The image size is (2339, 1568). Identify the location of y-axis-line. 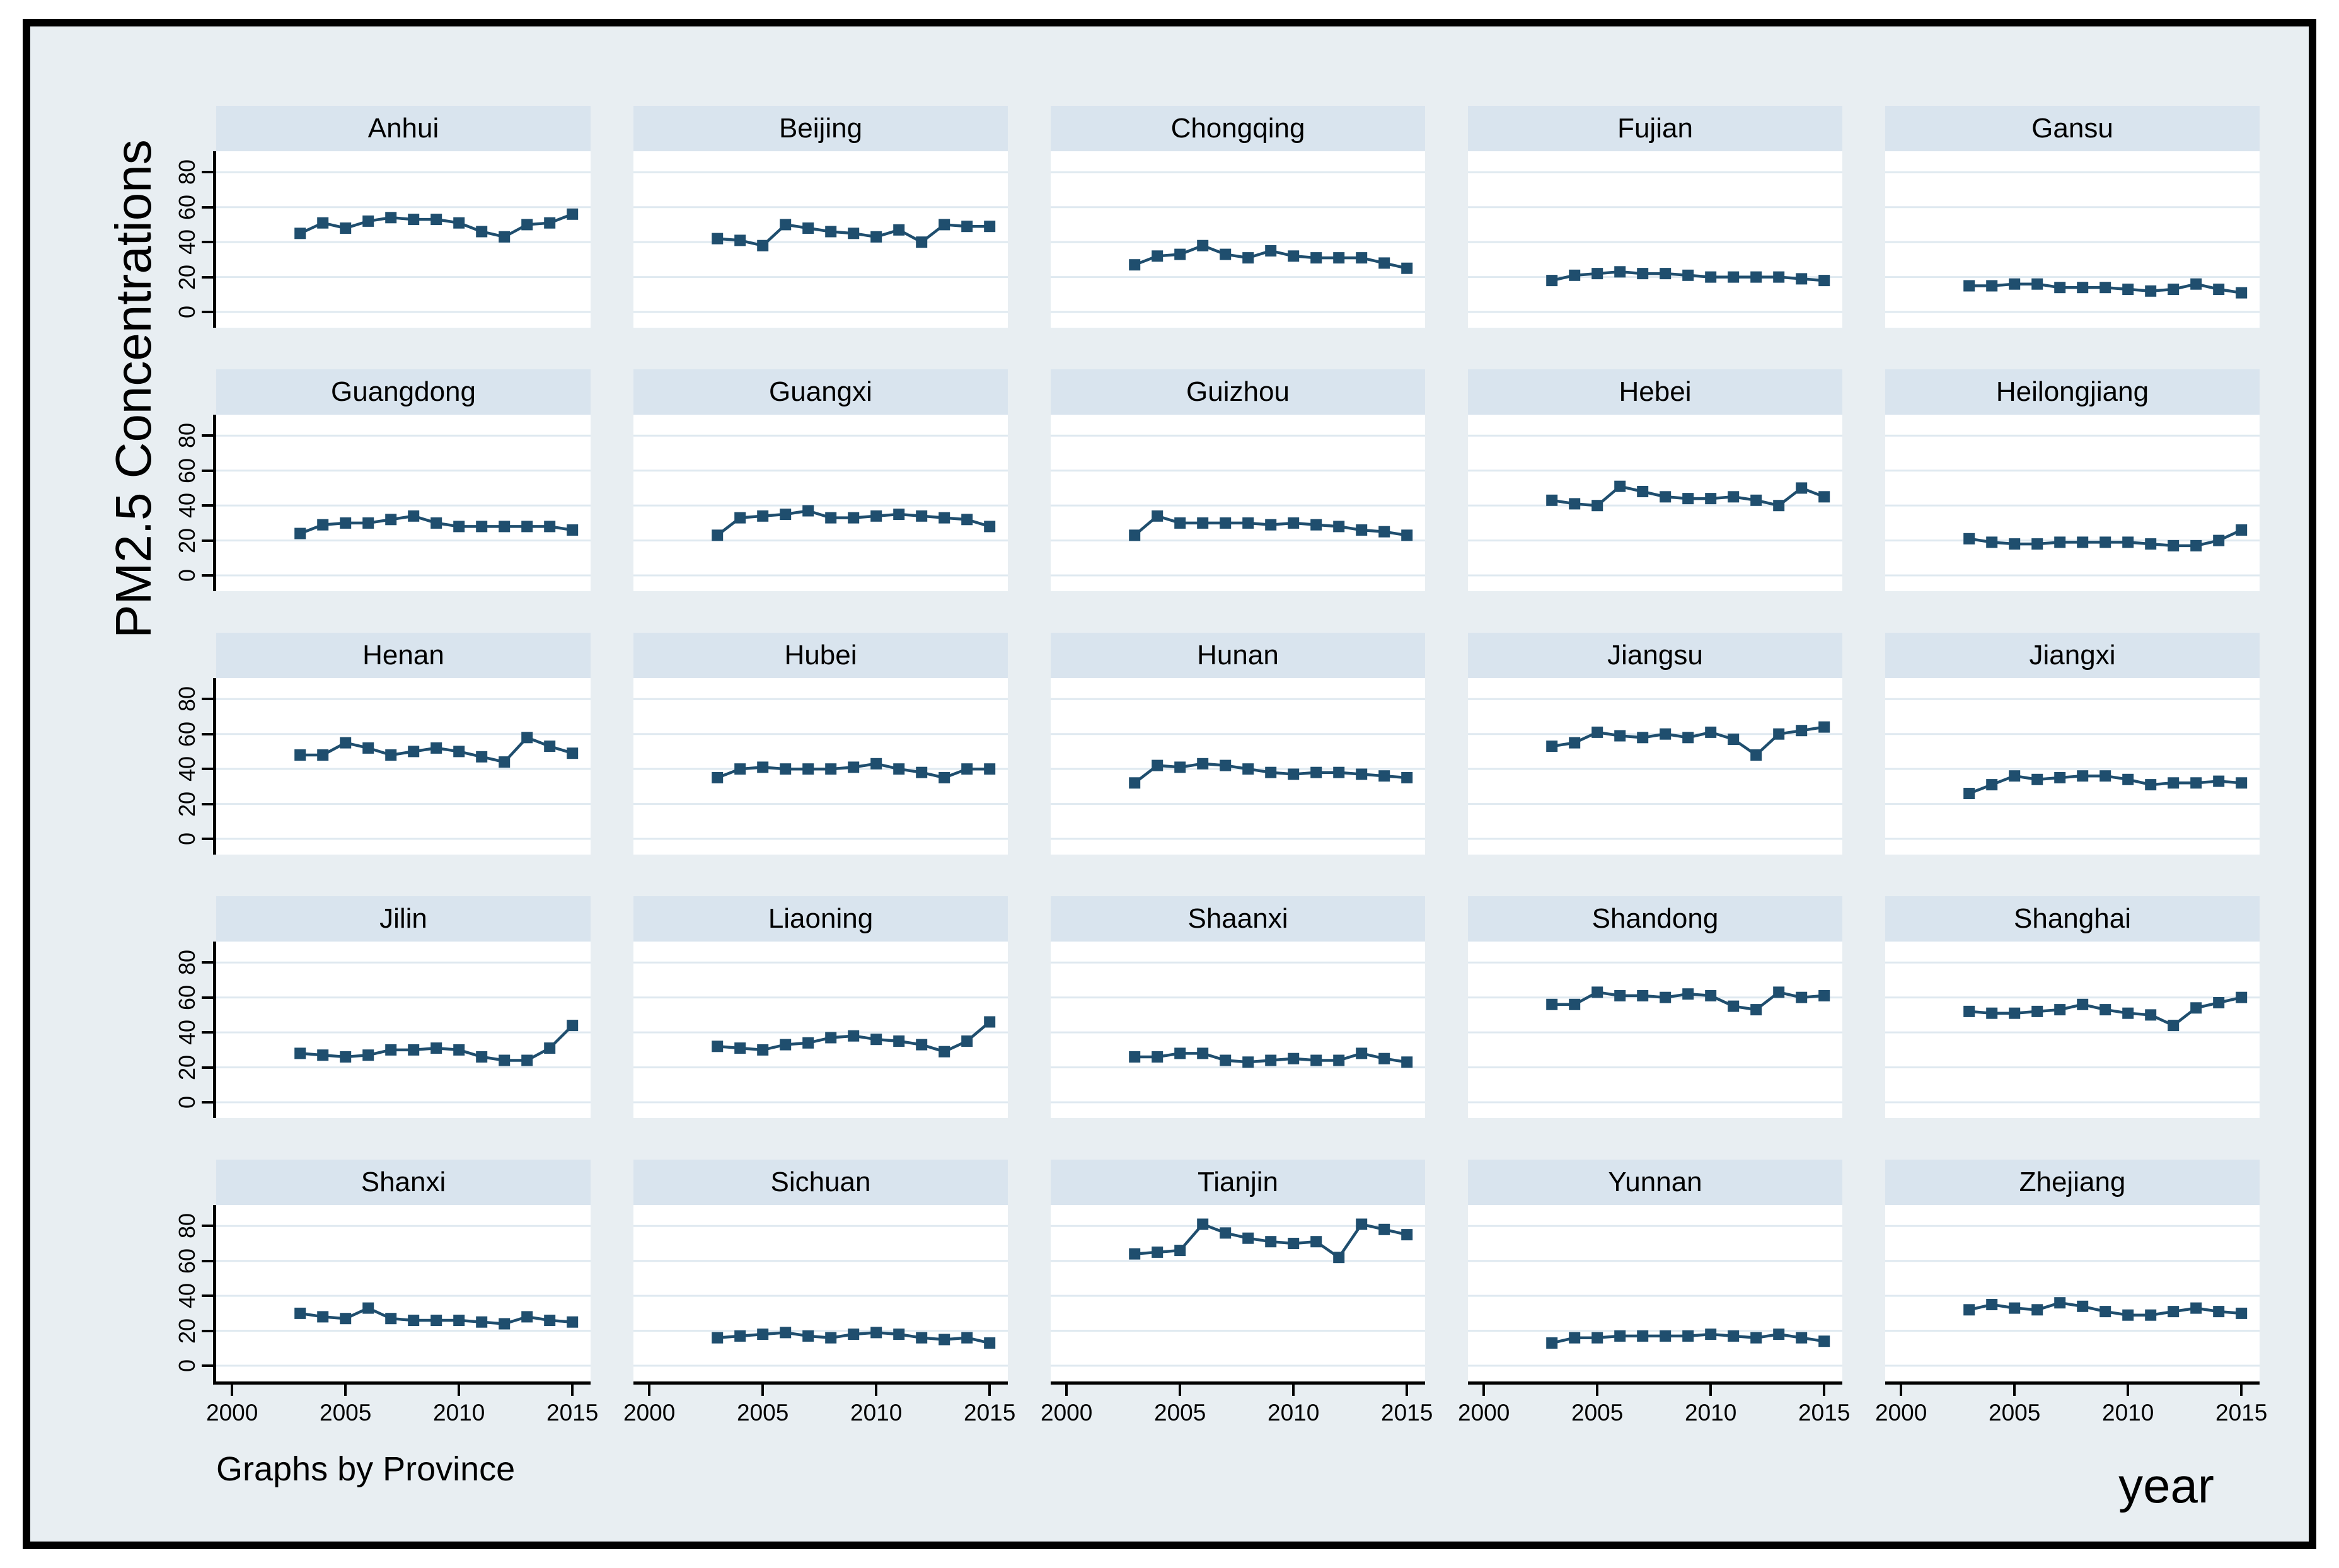
(215, 240).